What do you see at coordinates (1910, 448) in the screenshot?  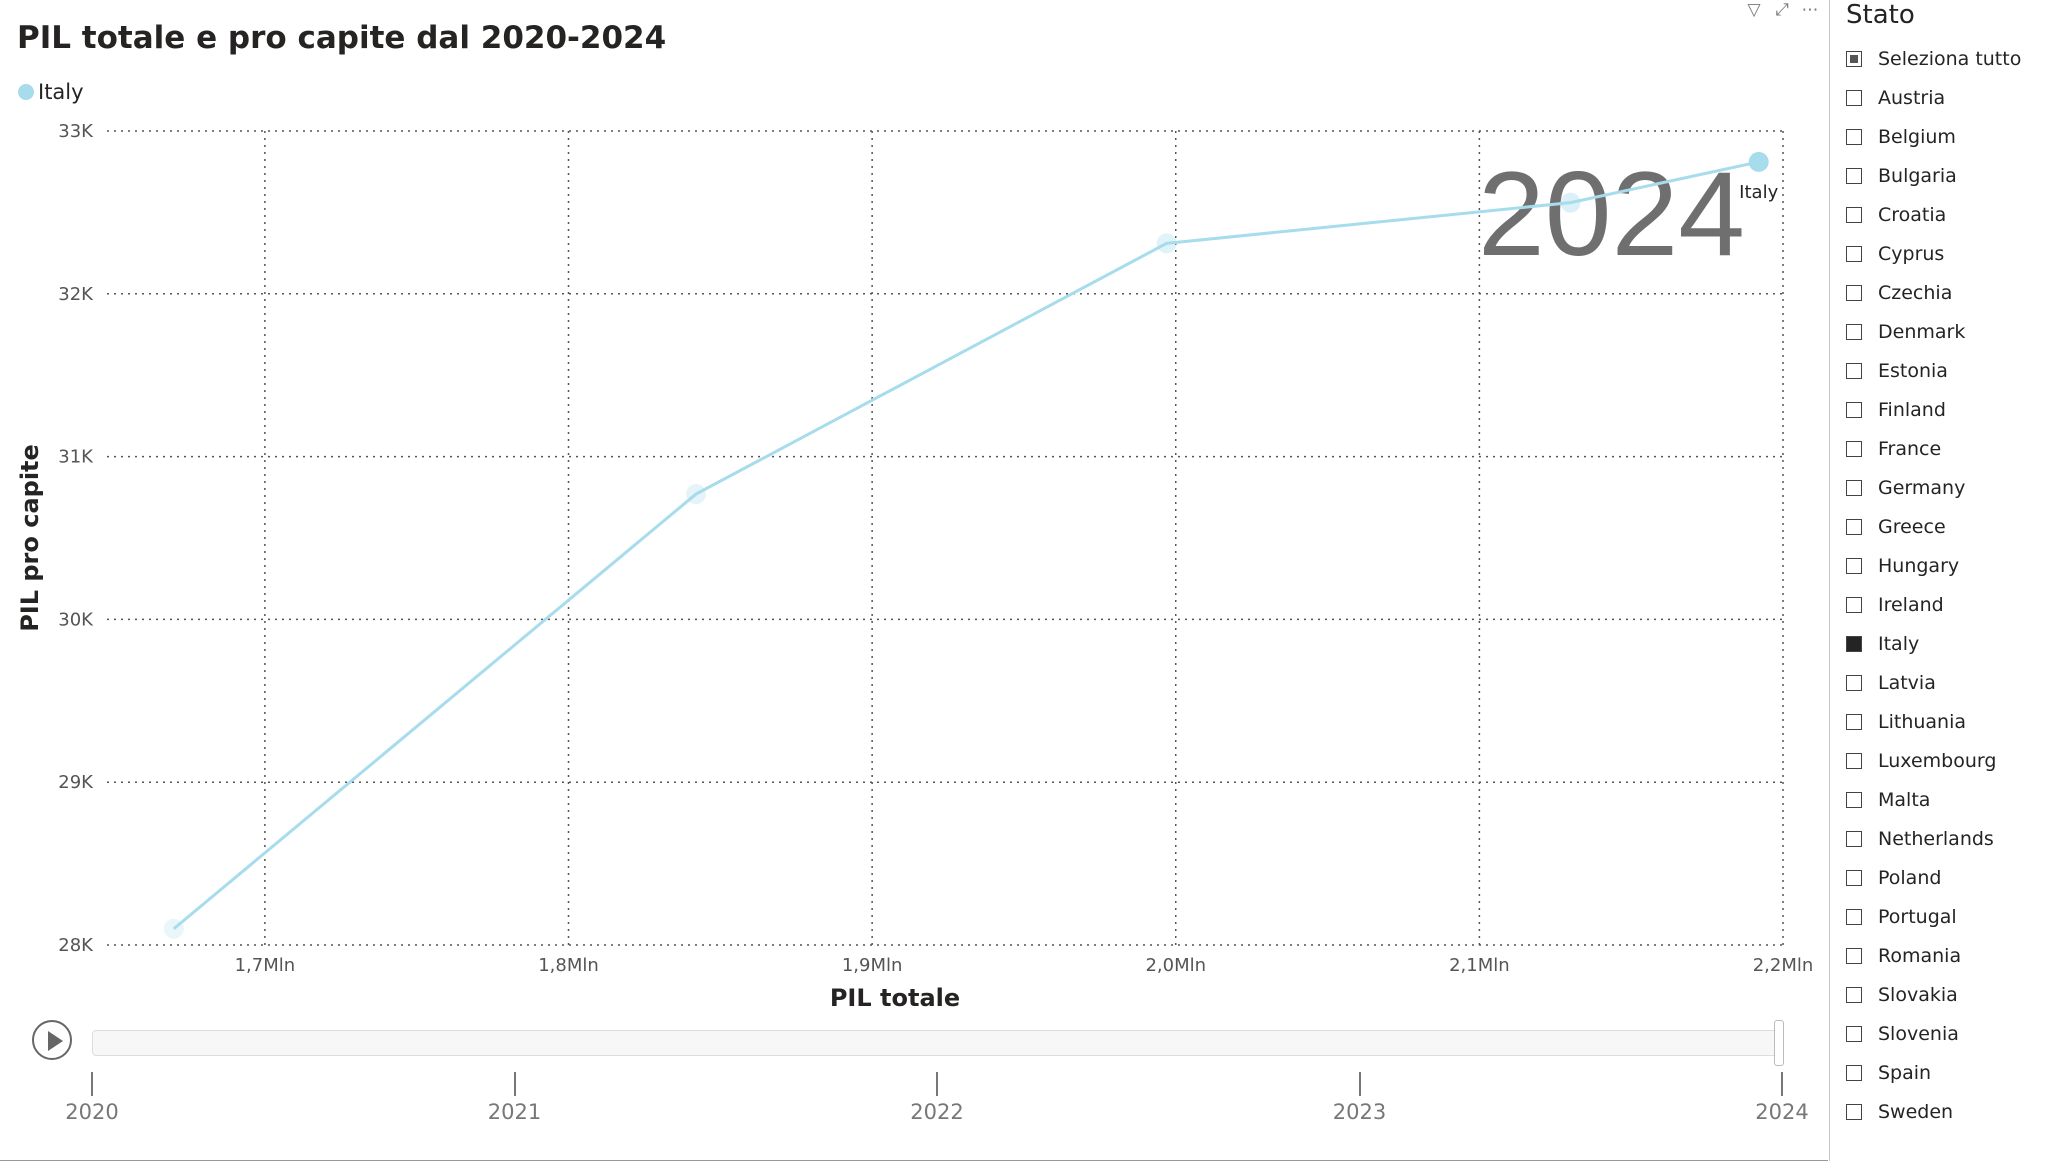 I see `slicer-item-label: France` at bounding box center [1910, 448].